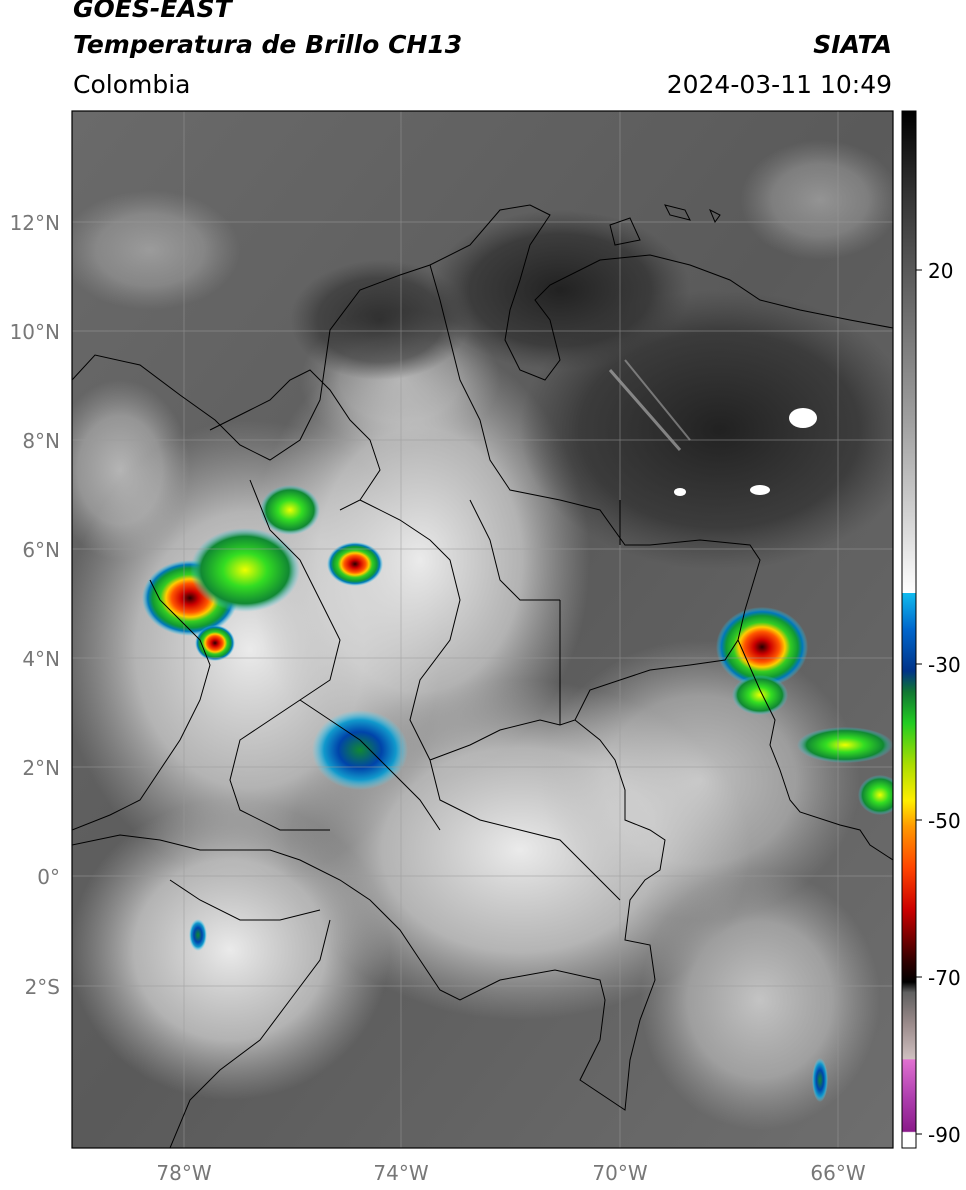  I want to click on colorbar-tick: -90, so click(944, 1135).